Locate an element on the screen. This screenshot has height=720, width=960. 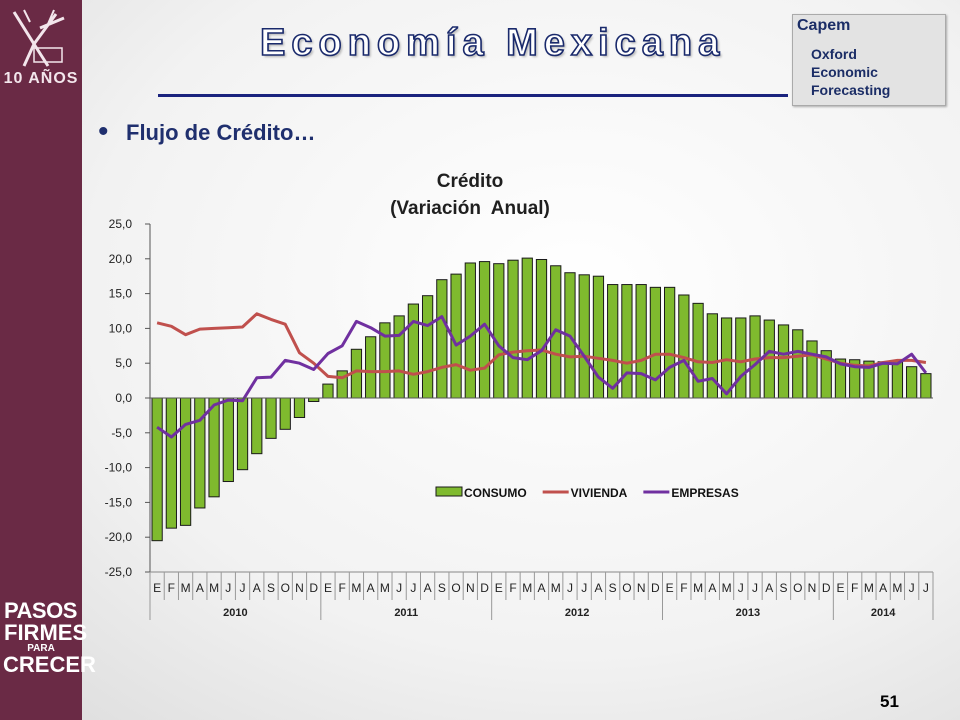
y-tick-label: -20,0 is located at coordinates (119, 537).